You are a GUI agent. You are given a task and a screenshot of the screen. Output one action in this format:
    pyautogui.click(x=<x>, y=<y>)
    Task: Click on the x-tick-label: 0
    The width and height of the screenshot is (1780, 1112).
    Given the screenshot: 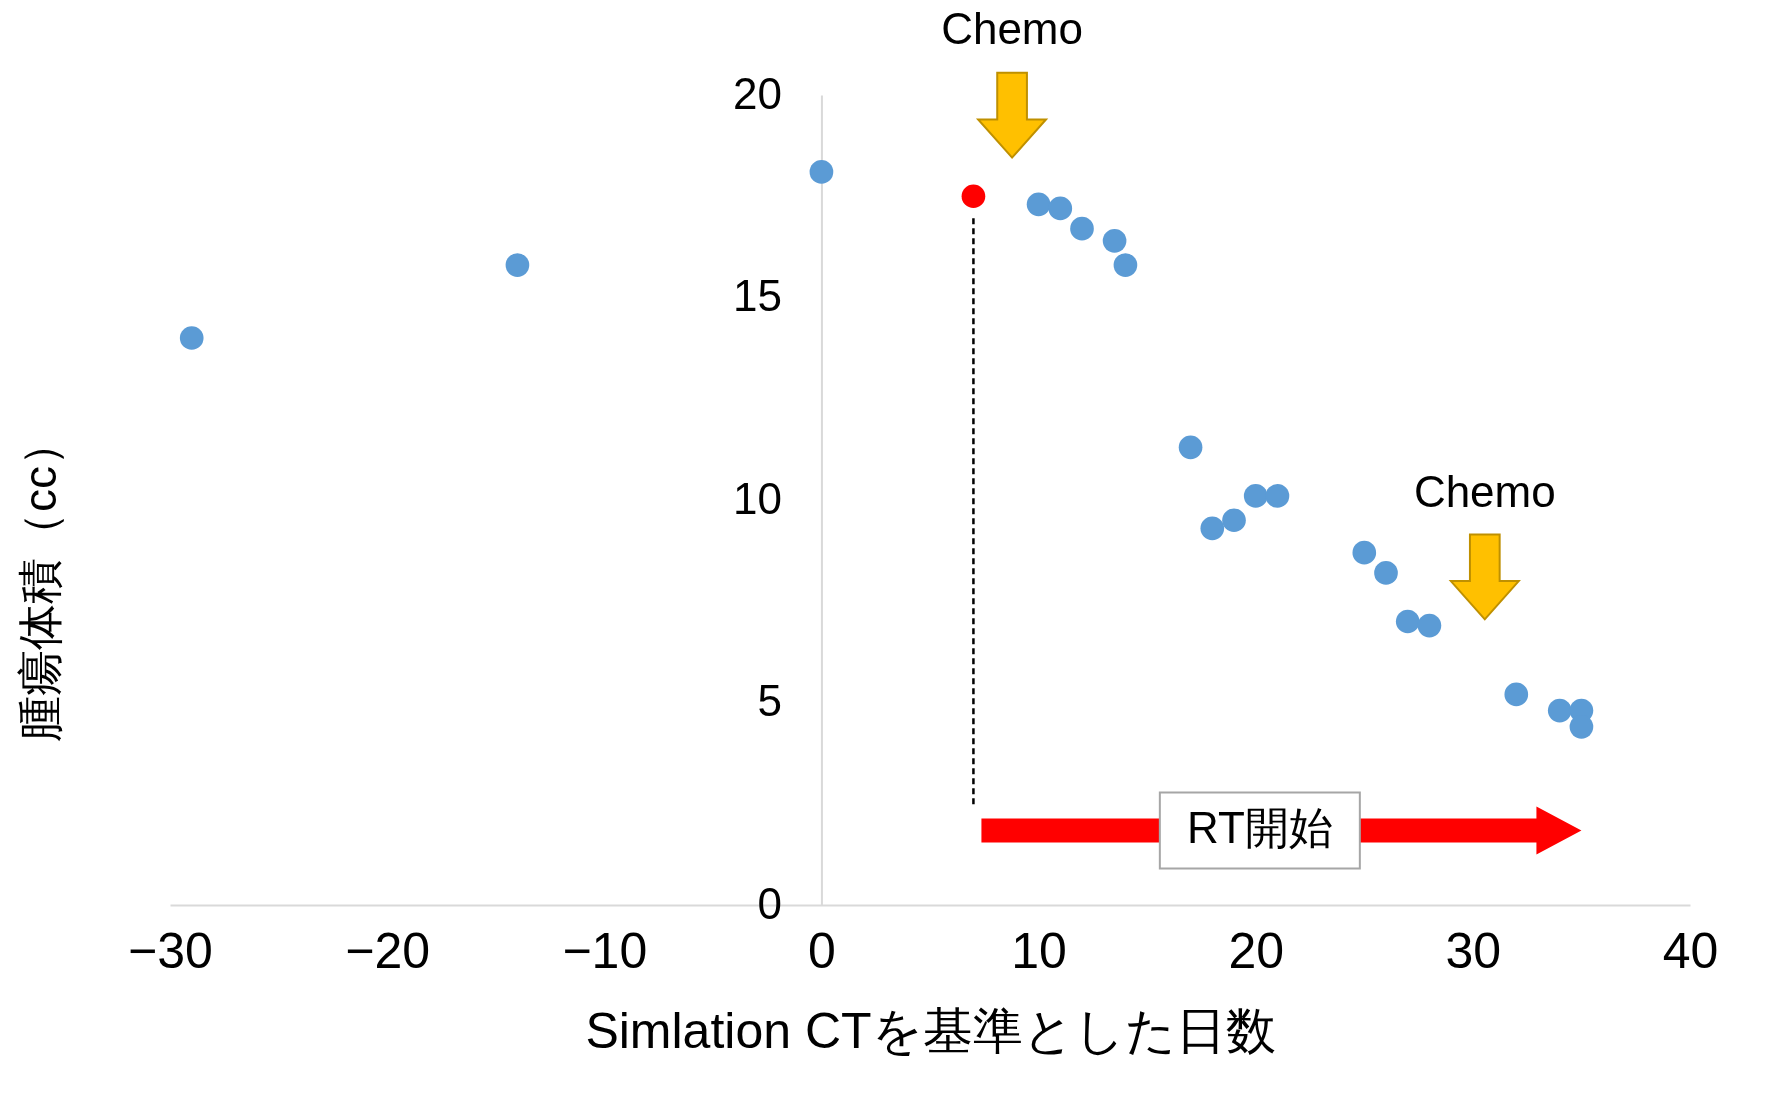 What is the action you would take?
    pyautogui.click(x=822, y=950)
    